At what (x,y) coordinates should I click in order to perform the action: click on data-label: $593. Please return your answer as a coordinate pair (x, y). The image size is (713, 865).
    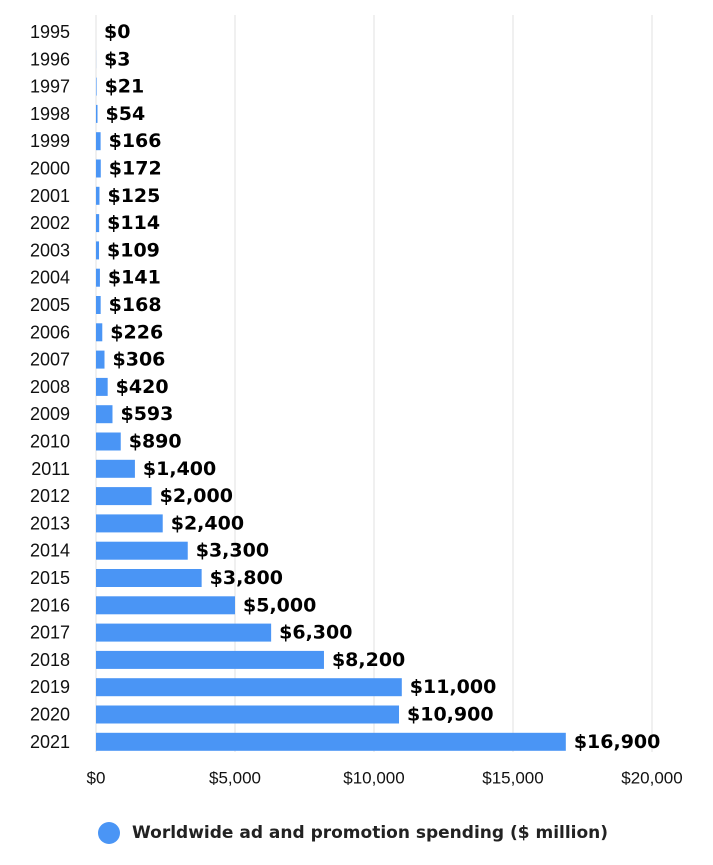
    Looking at the image, I should click on (146, 414).